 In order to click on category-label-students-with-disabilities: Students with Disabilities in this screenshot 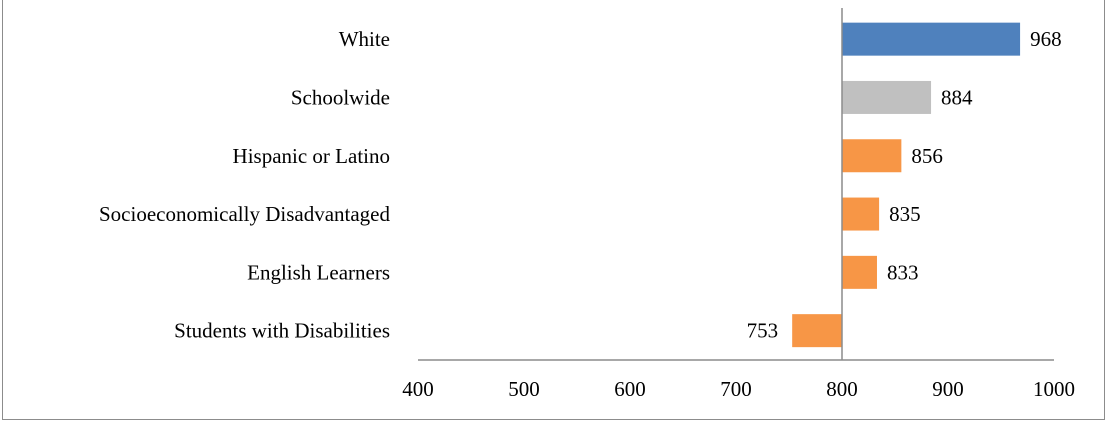, I will do `click(282, 331)`.